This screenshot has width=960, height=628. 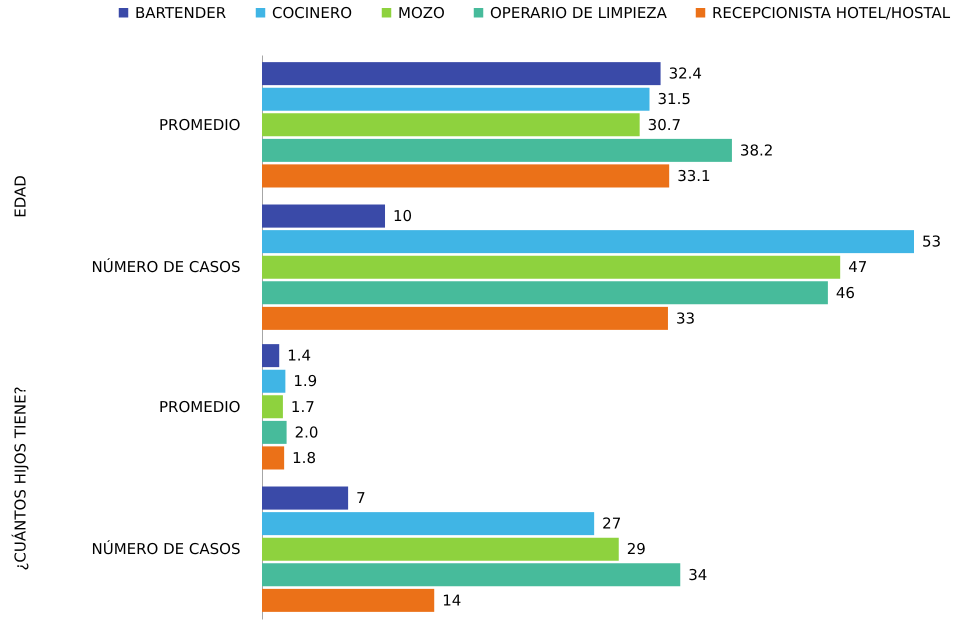 What do you see at coordinates (757, 150) in the screenshot?
I see `data-label: 38.2` at bounding box center [757, 150].